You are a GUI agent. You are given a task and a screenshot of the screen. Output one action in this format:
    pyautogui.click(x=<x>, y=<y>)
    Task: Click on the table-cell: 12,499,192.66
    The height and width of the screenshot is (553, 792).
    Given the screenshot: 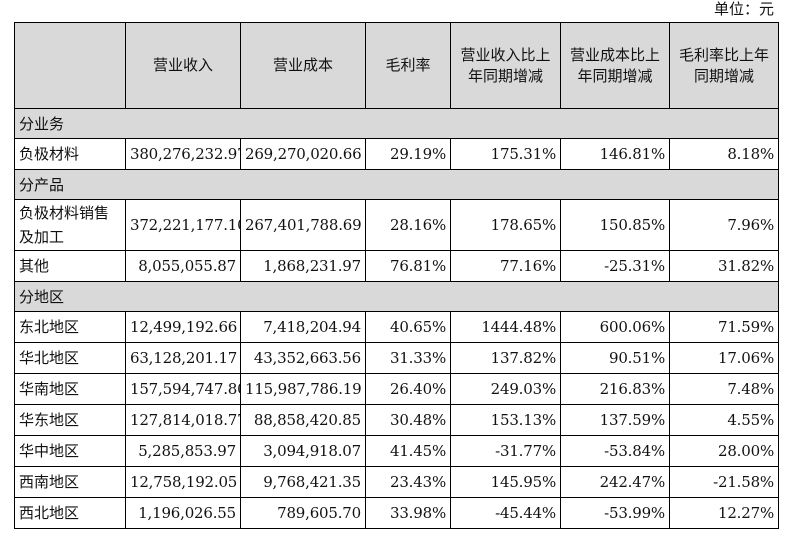 What is the action you would take?
    pyautogui.click(x=183, y=327)
    